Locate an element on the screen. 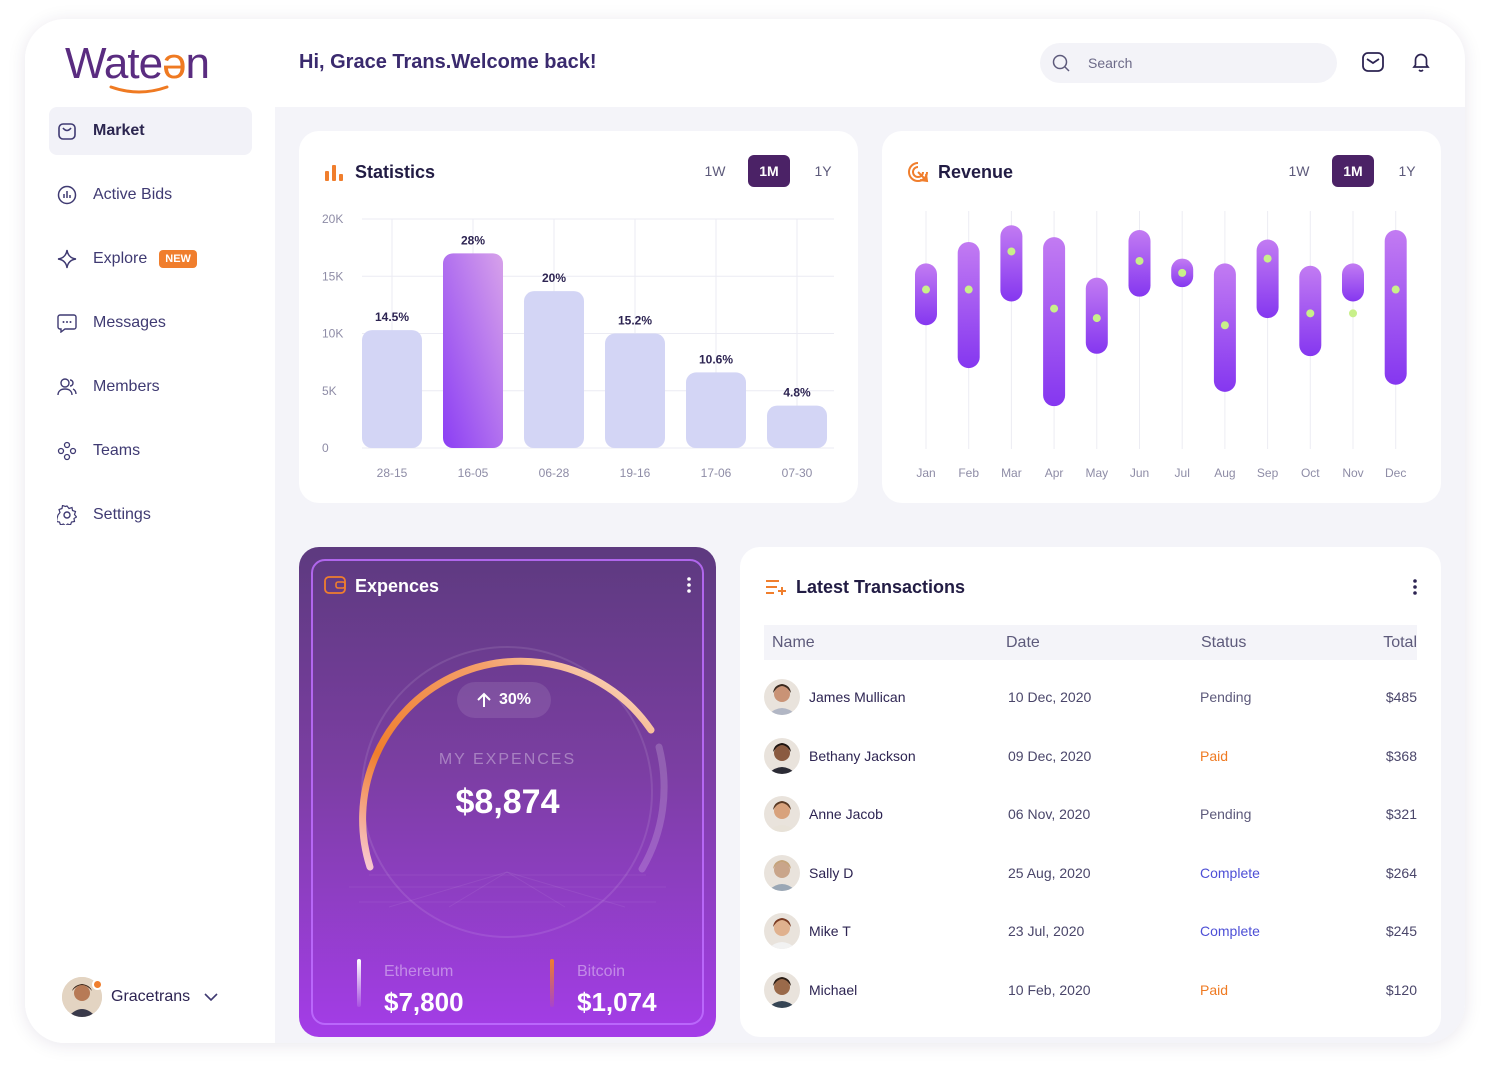  sidebar-item-explore: Explore NEW is located at coordinates (150, 259).